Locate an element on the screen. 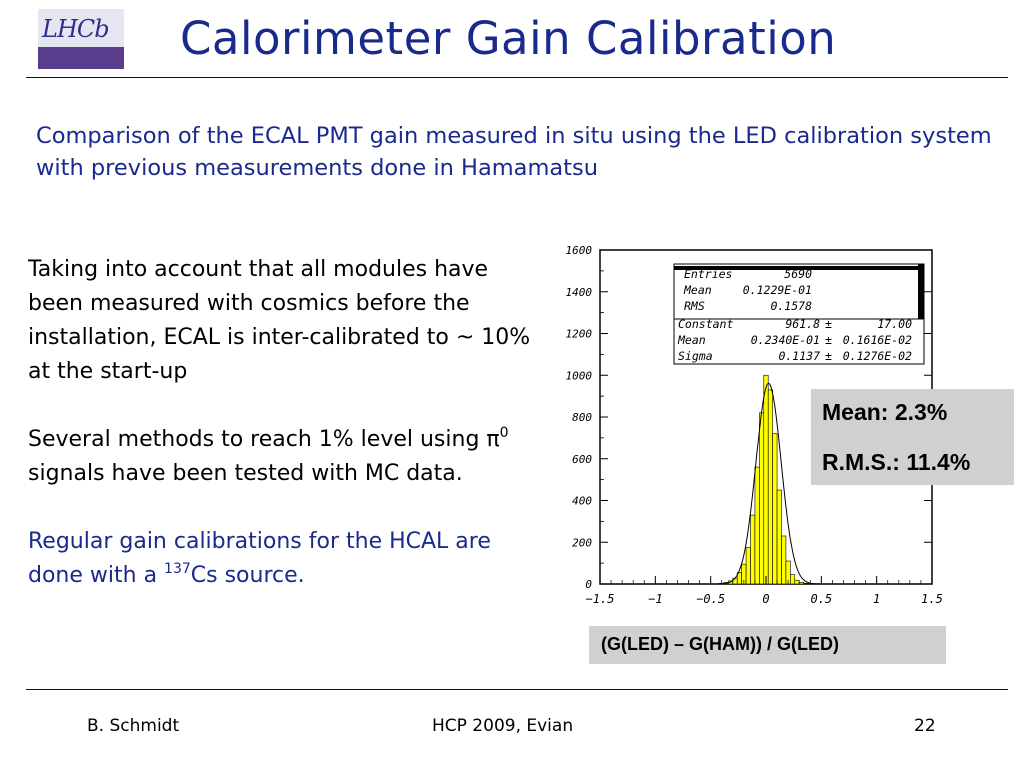 Image resolution: width=1024 pixels, height=768 pixels. lhcb-logo: LHCb is located at coordinates (81, 39).